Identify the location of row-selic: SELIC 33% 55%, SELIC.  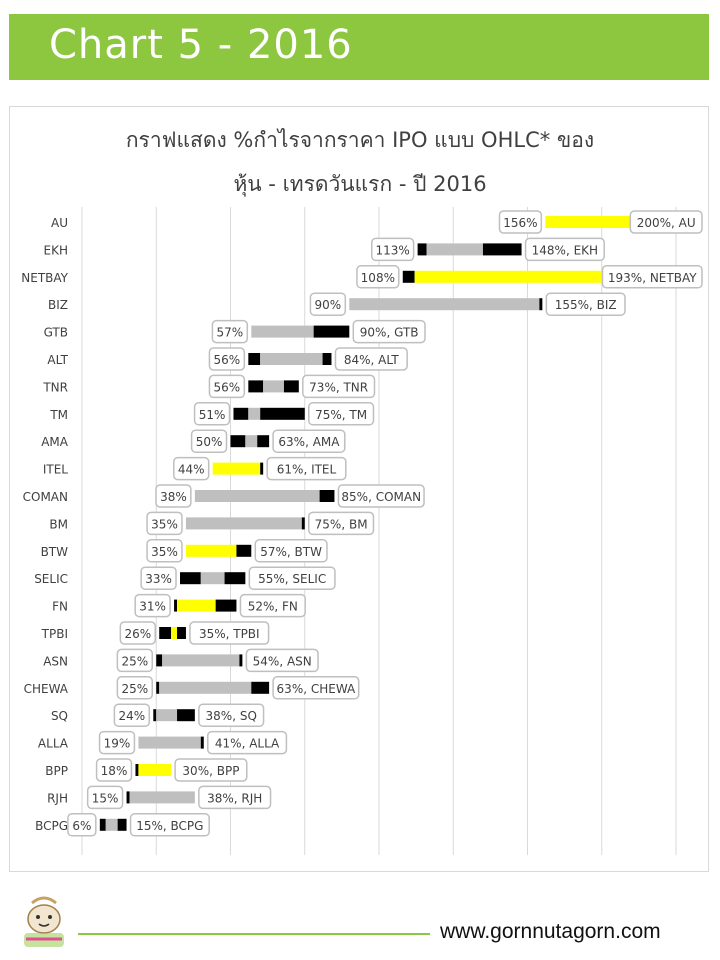
(185, 578).